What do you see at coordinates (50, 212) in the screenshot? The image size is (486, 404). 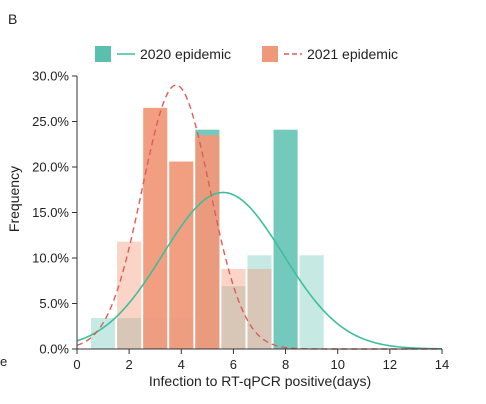 I see `y-tick-label: 15.0%` at bounding box center [50, 212].